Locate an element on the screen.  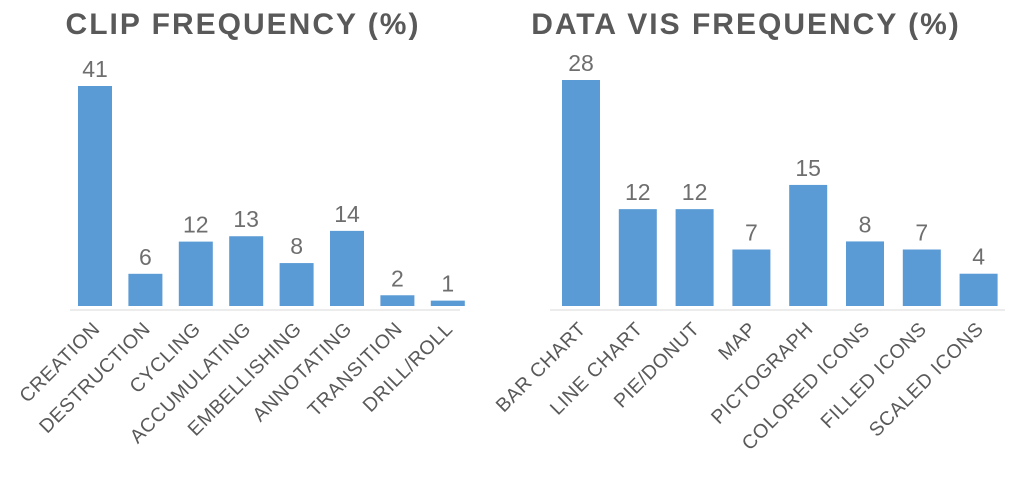
value-label: 2 is located at coordinates (397, 278).